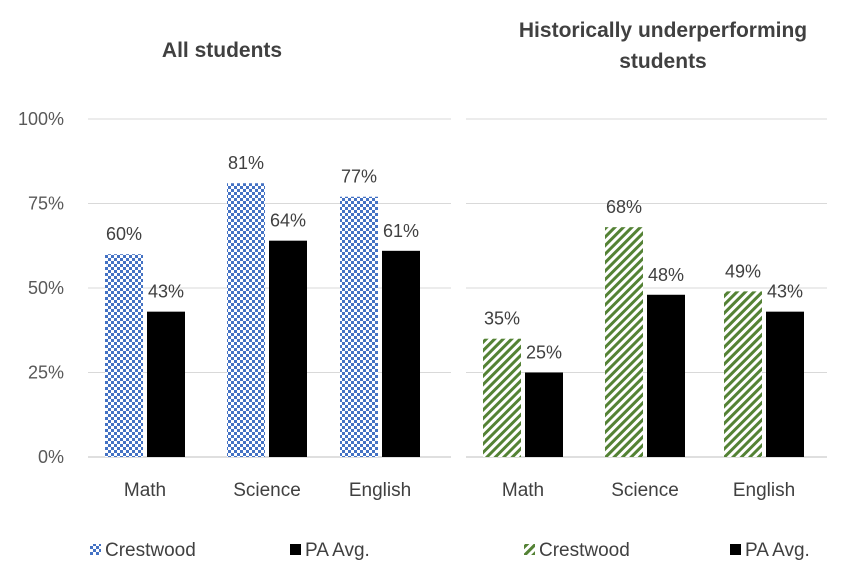  What do you see at coordinates (41, 119) in the screenshot?
I see `y-tick-label: 100%` at bounding box center [41, 119].